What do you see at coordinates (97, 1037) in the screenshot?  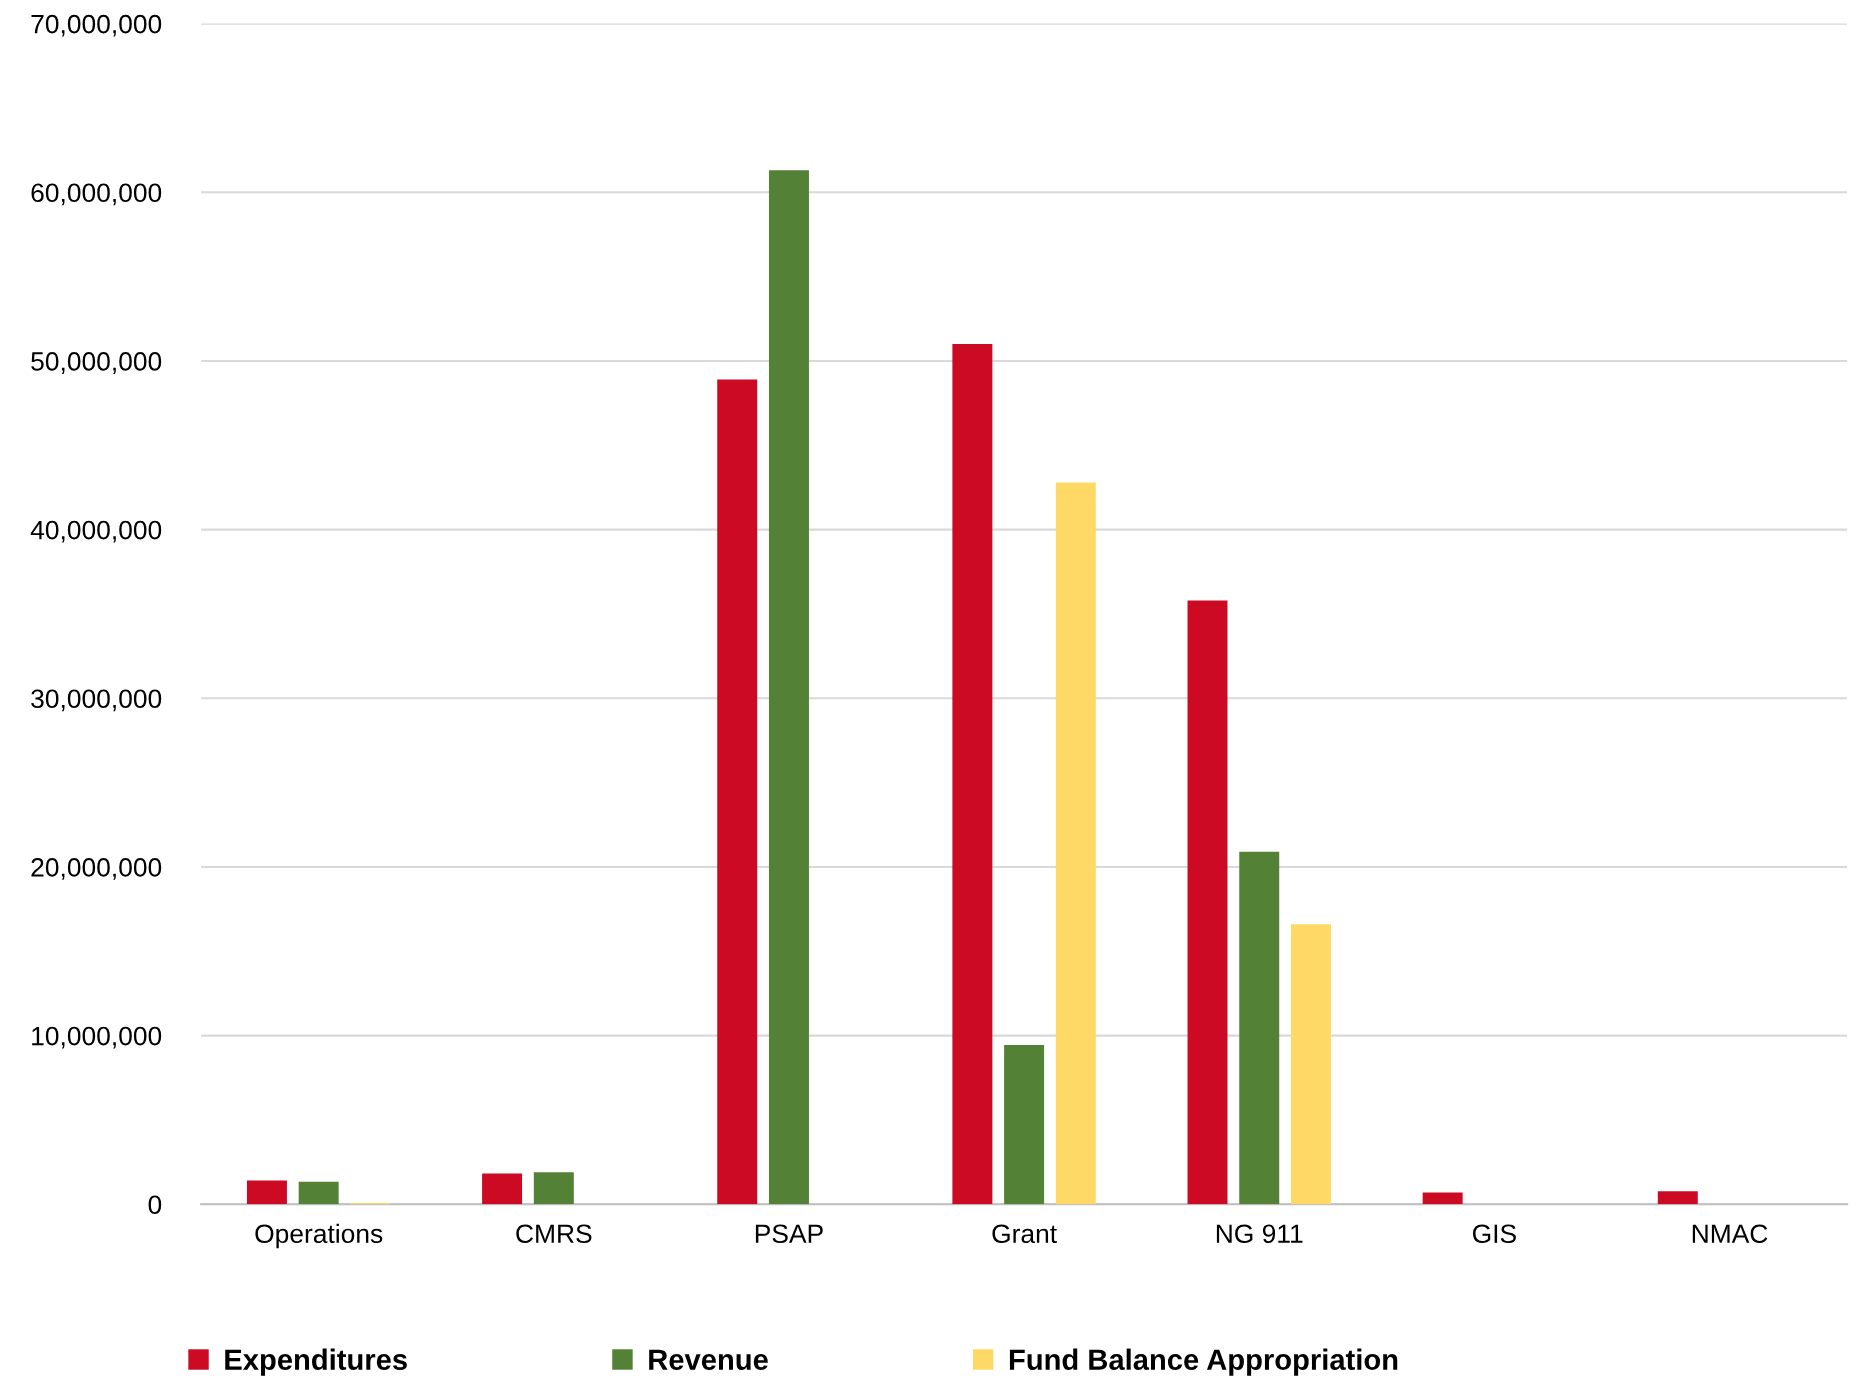 I see `y-tick-label: 10,000,000` at bounding box center [97, 1037].